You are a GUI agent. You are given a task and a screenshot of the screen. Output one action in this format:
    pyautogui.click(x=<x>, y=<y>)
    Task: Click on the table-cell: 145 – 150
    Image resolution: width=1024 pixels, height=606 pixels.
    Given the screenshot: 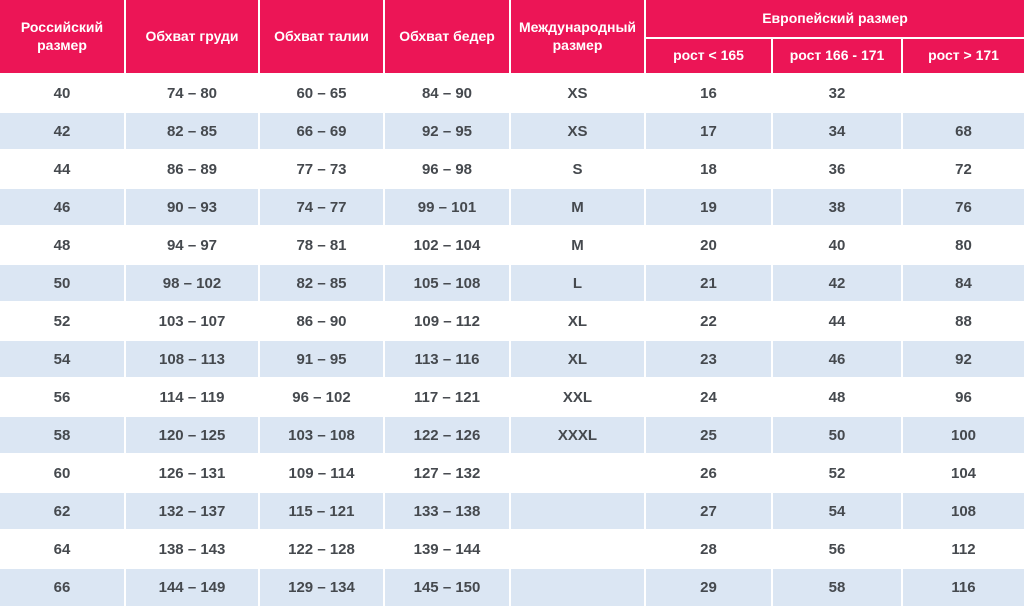 What is the action you would take?
    pyautogui.click(x=447, y=586)
    